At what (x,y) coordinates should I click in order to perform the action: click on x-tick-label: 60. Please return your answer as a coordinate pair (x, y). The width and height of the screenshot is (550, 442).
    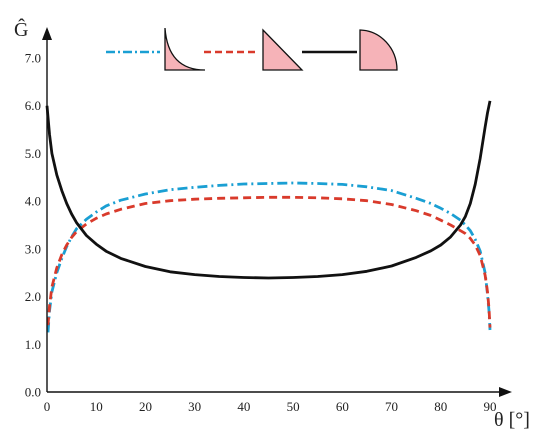
    Looking at the image, I should click on (342, 406).